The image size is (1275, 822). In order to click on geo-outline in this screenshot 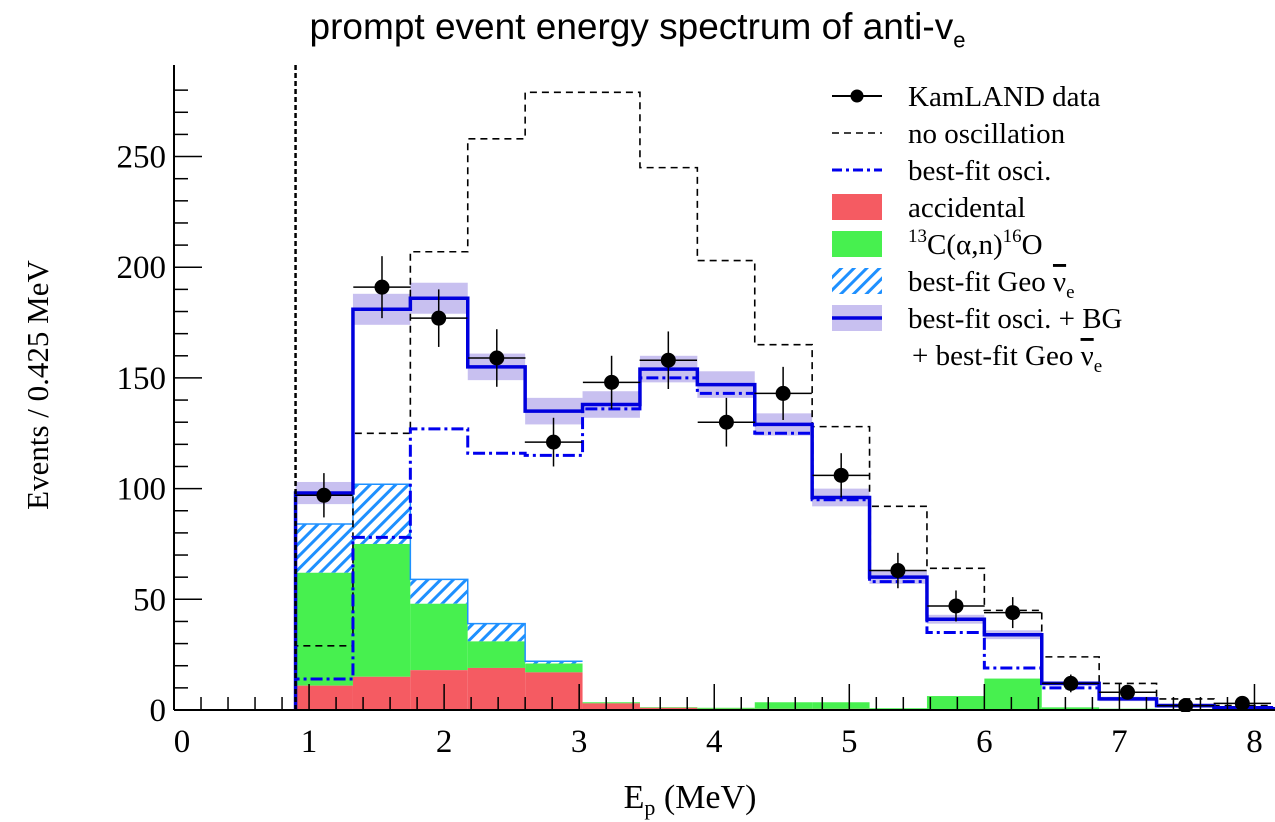, I will do `click(438, 596)`.